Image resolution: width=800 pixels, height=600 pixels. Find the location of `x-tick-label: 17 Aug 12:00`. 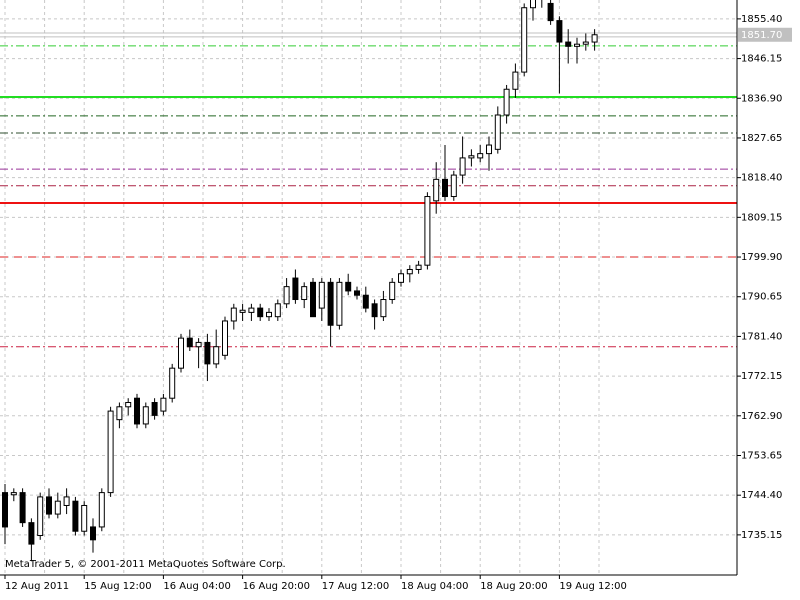

x-tick-label: 17 Aug 12:00 is located at coordinates (355, 586).